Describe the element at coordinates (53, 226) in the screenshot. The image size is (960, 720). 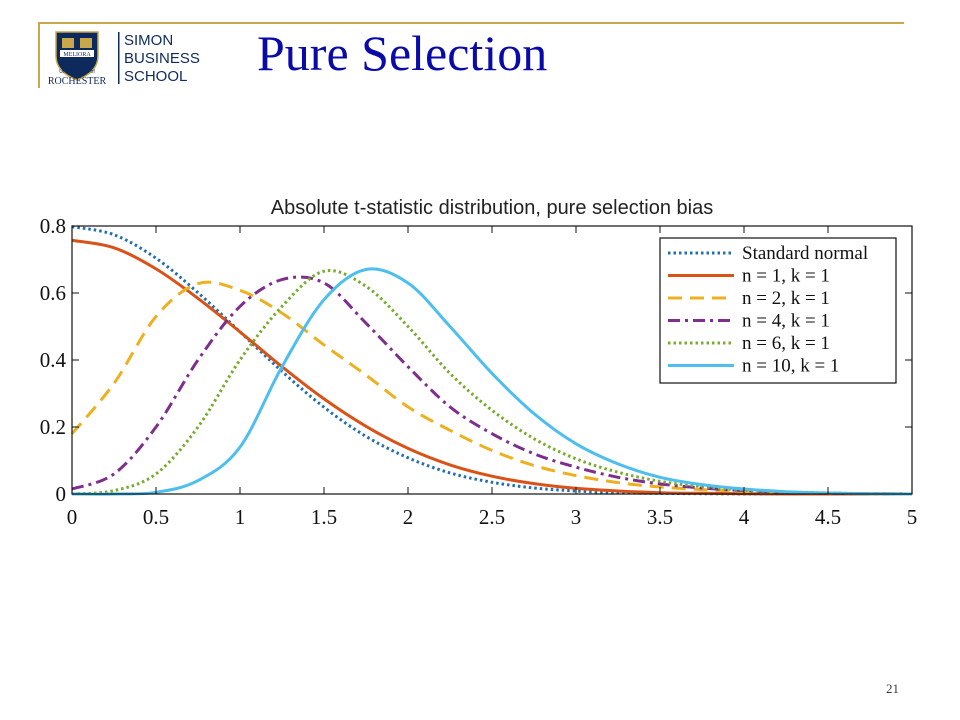
I see `y-tick-label: 0.8` at that location.